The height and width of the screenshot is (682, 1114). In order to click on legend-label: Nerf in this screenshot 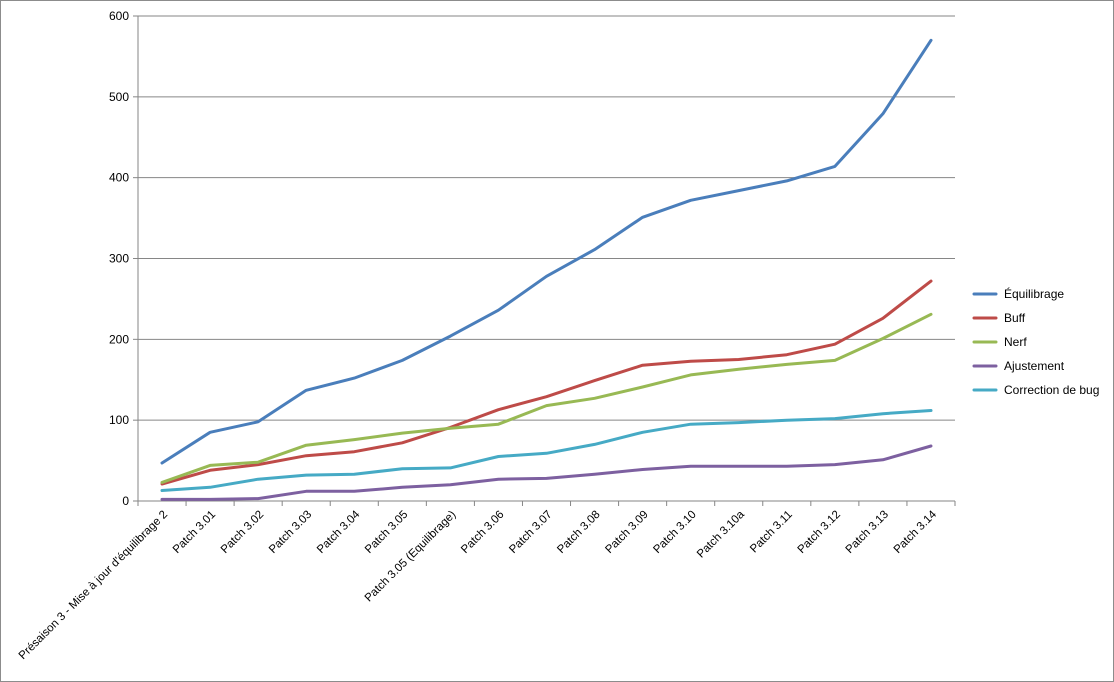, I will do `click(1015, 342)`.